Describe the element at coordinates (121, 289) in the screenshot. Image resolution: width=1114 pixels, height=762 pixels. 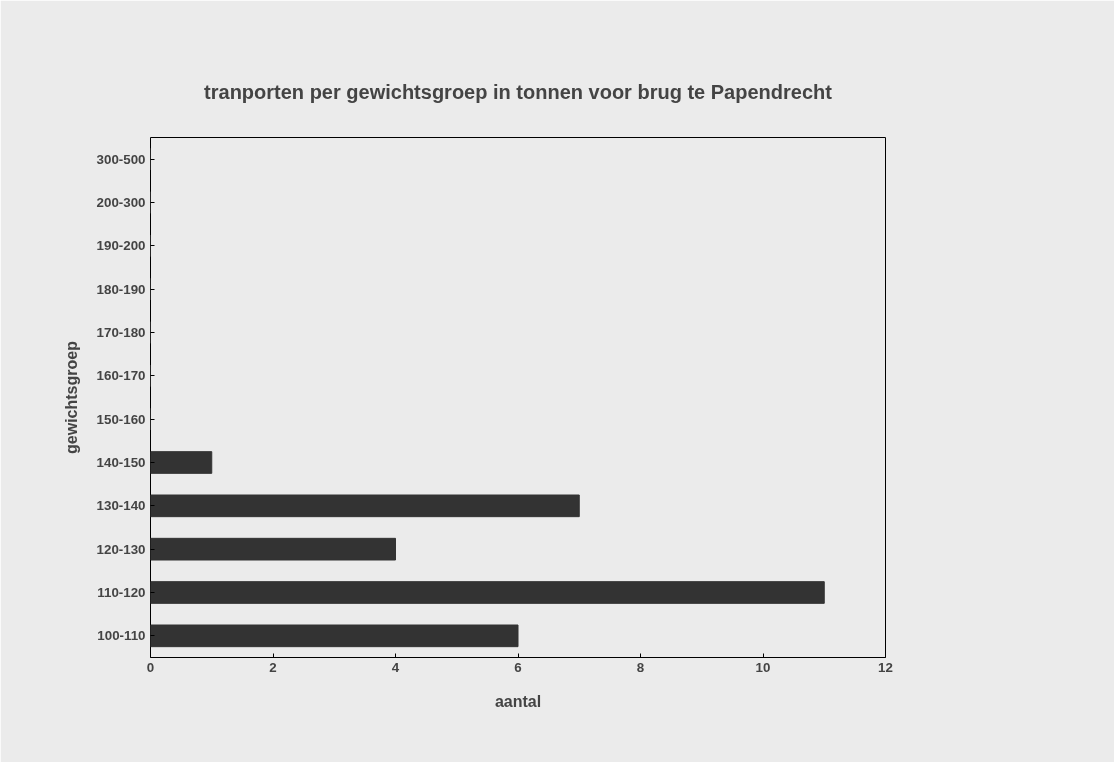
I see `y-tick-label: 180-190` at that location.